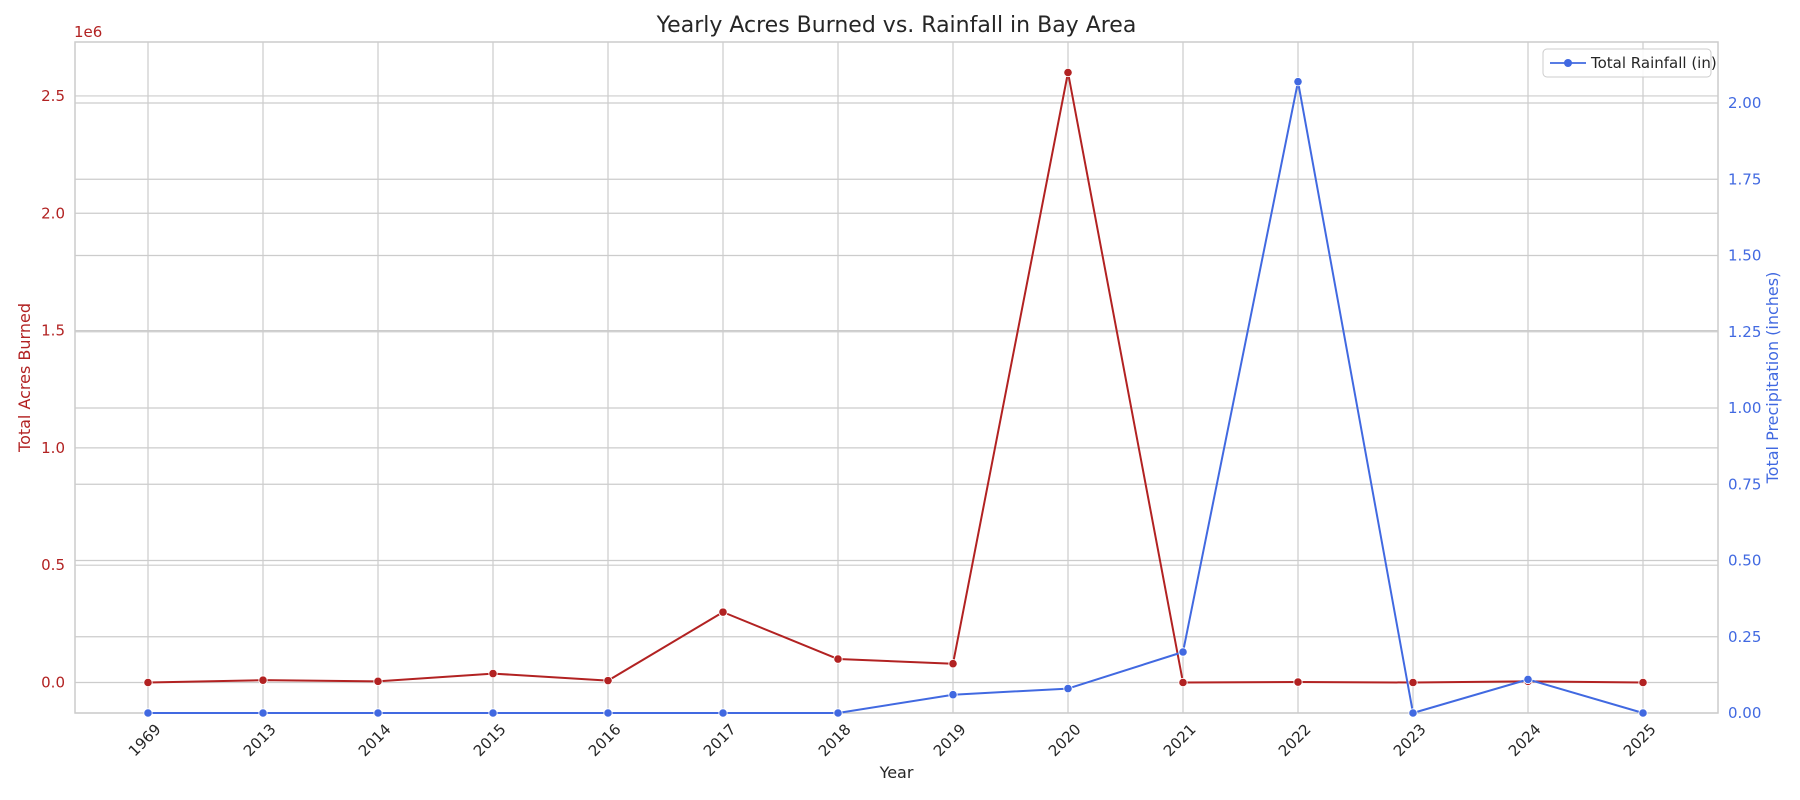 The height and width of the screenshot is (800, 1800). Describe the element at coordinates (1744, 103) in the screenshot. I see `right-y-tick-label: 2.00` at that location.